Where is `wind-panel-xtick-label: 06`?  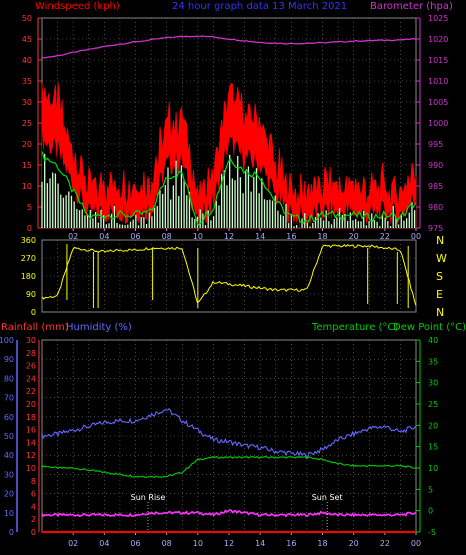
wind-panel-xtick-label: 06 is located at coordinates (135, 236).